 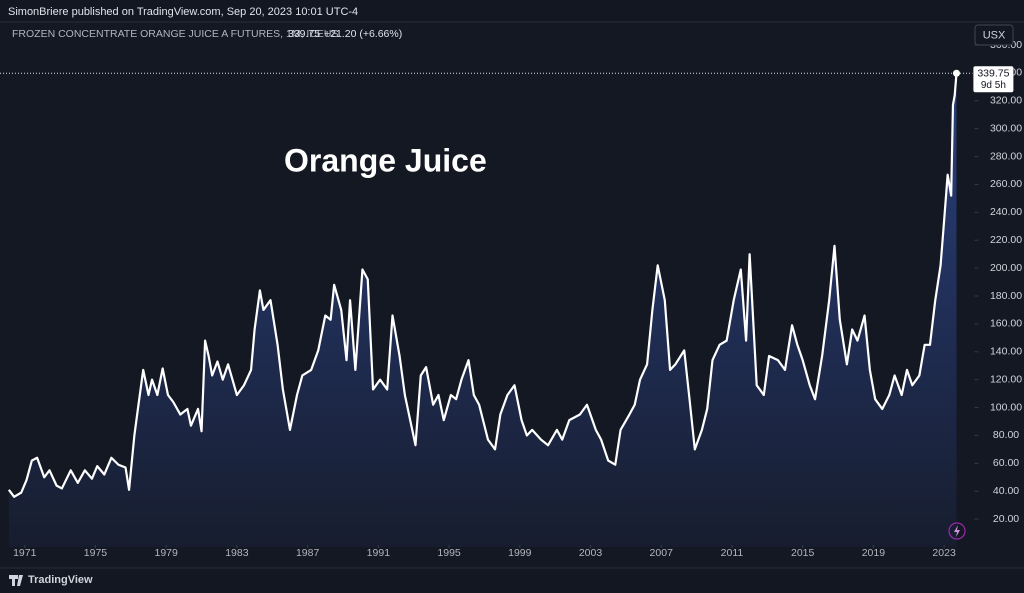 I want to click on x-tick-label: 2023, so click(x=944, y=553).